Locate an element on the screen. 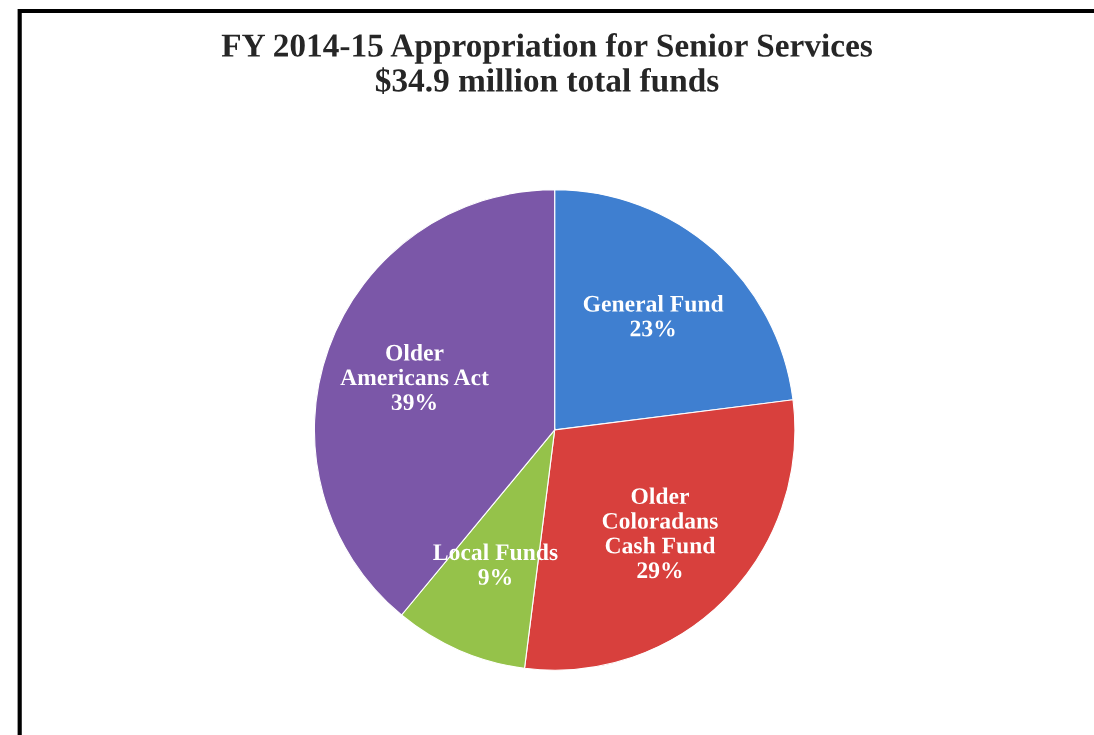 Image resolution: width=1094 pixels, height=735 pixels. chart-title: FY 2014-15 Appropriation for Senior Services $34.9 million total funds is located at coordinates (546, 63).